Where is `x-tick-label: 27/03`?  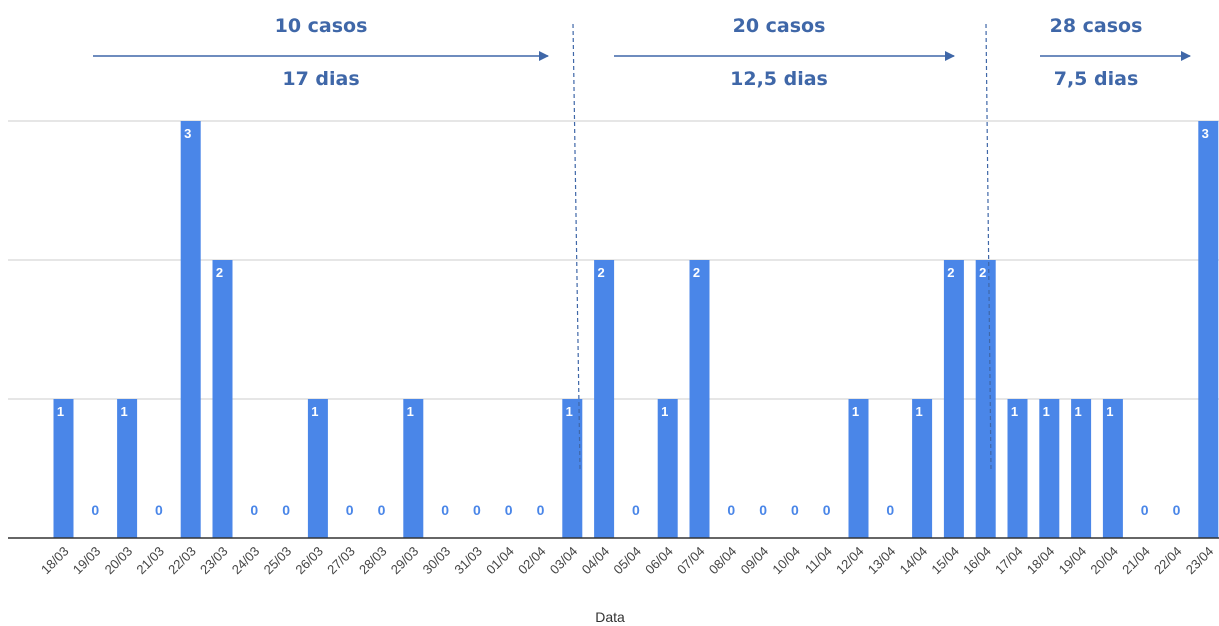
x-tick-label: 27/03 is located at coordinates (341, 561).